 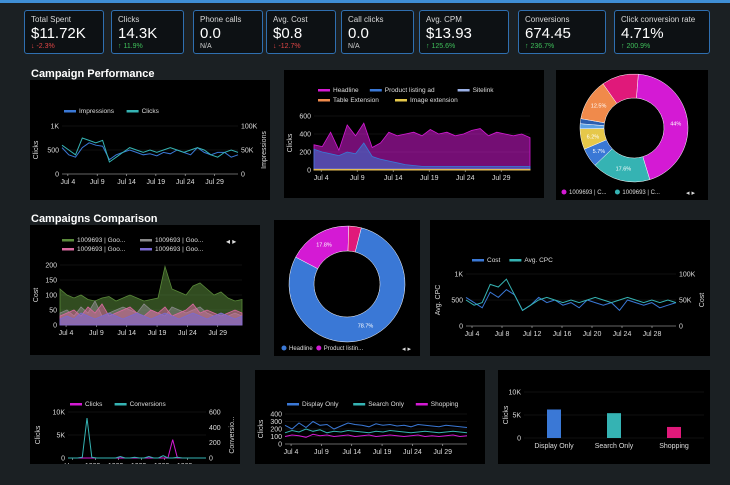 I want to click on legend-label: Impressions, so click(x=97, y=111).